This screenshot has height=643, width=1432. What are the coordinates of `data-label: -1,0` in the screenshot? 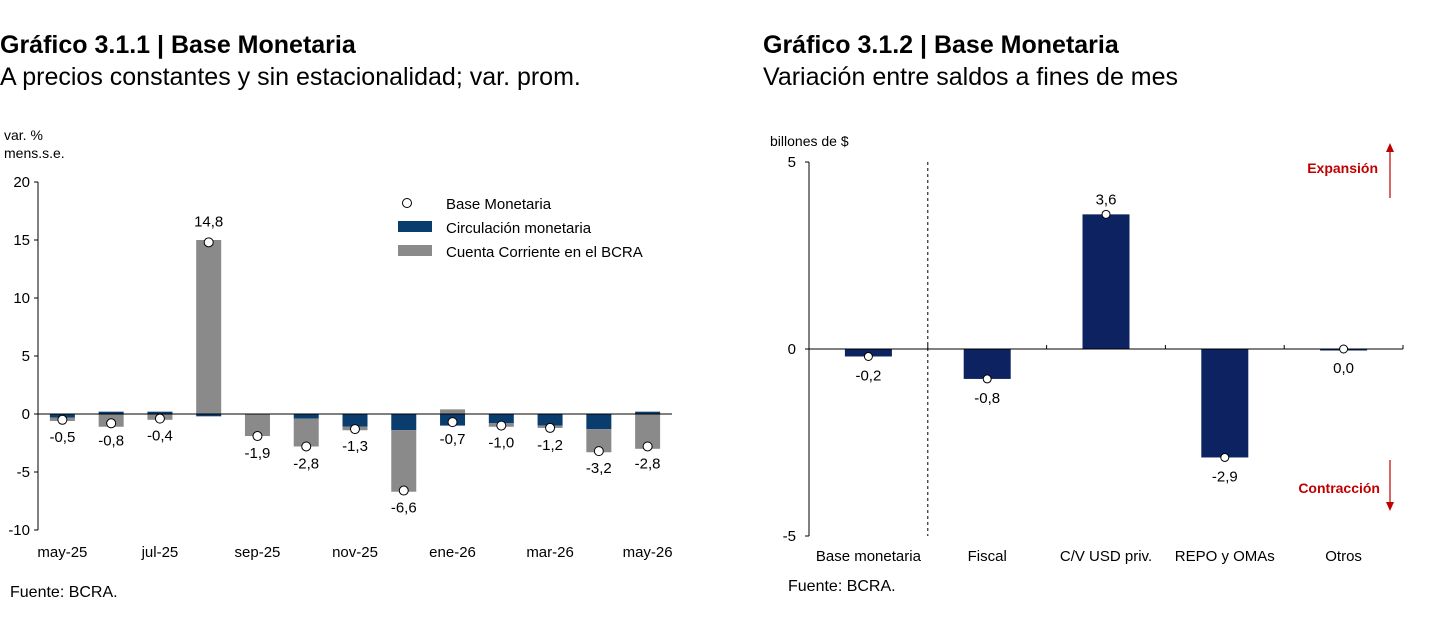 It's located at (501, 443).